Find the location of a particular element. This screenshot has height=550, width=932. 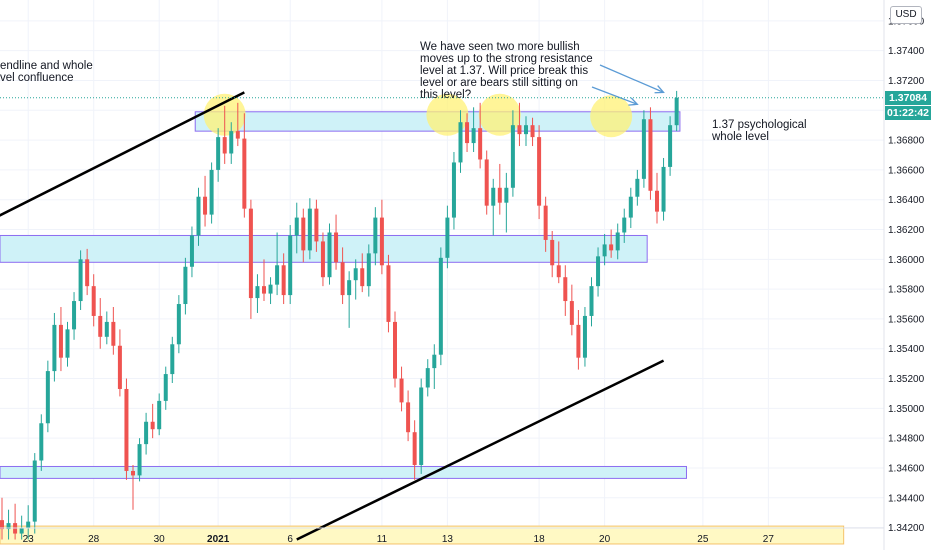

x-tick-label: 25 is located at coordinates (703, 539).